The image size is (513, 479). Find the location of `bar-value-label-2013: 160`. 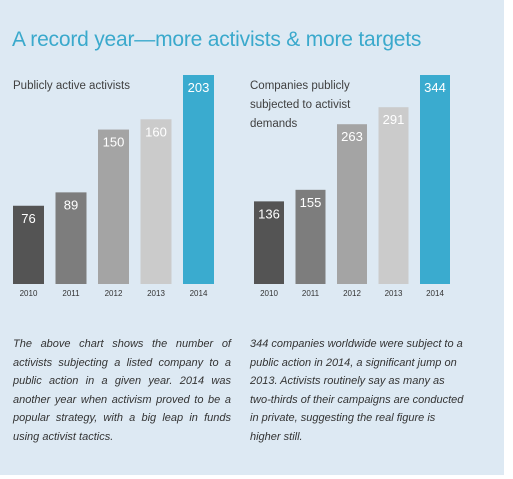

bar-value-label-2013: 160 is located at coordinates (156, 131).